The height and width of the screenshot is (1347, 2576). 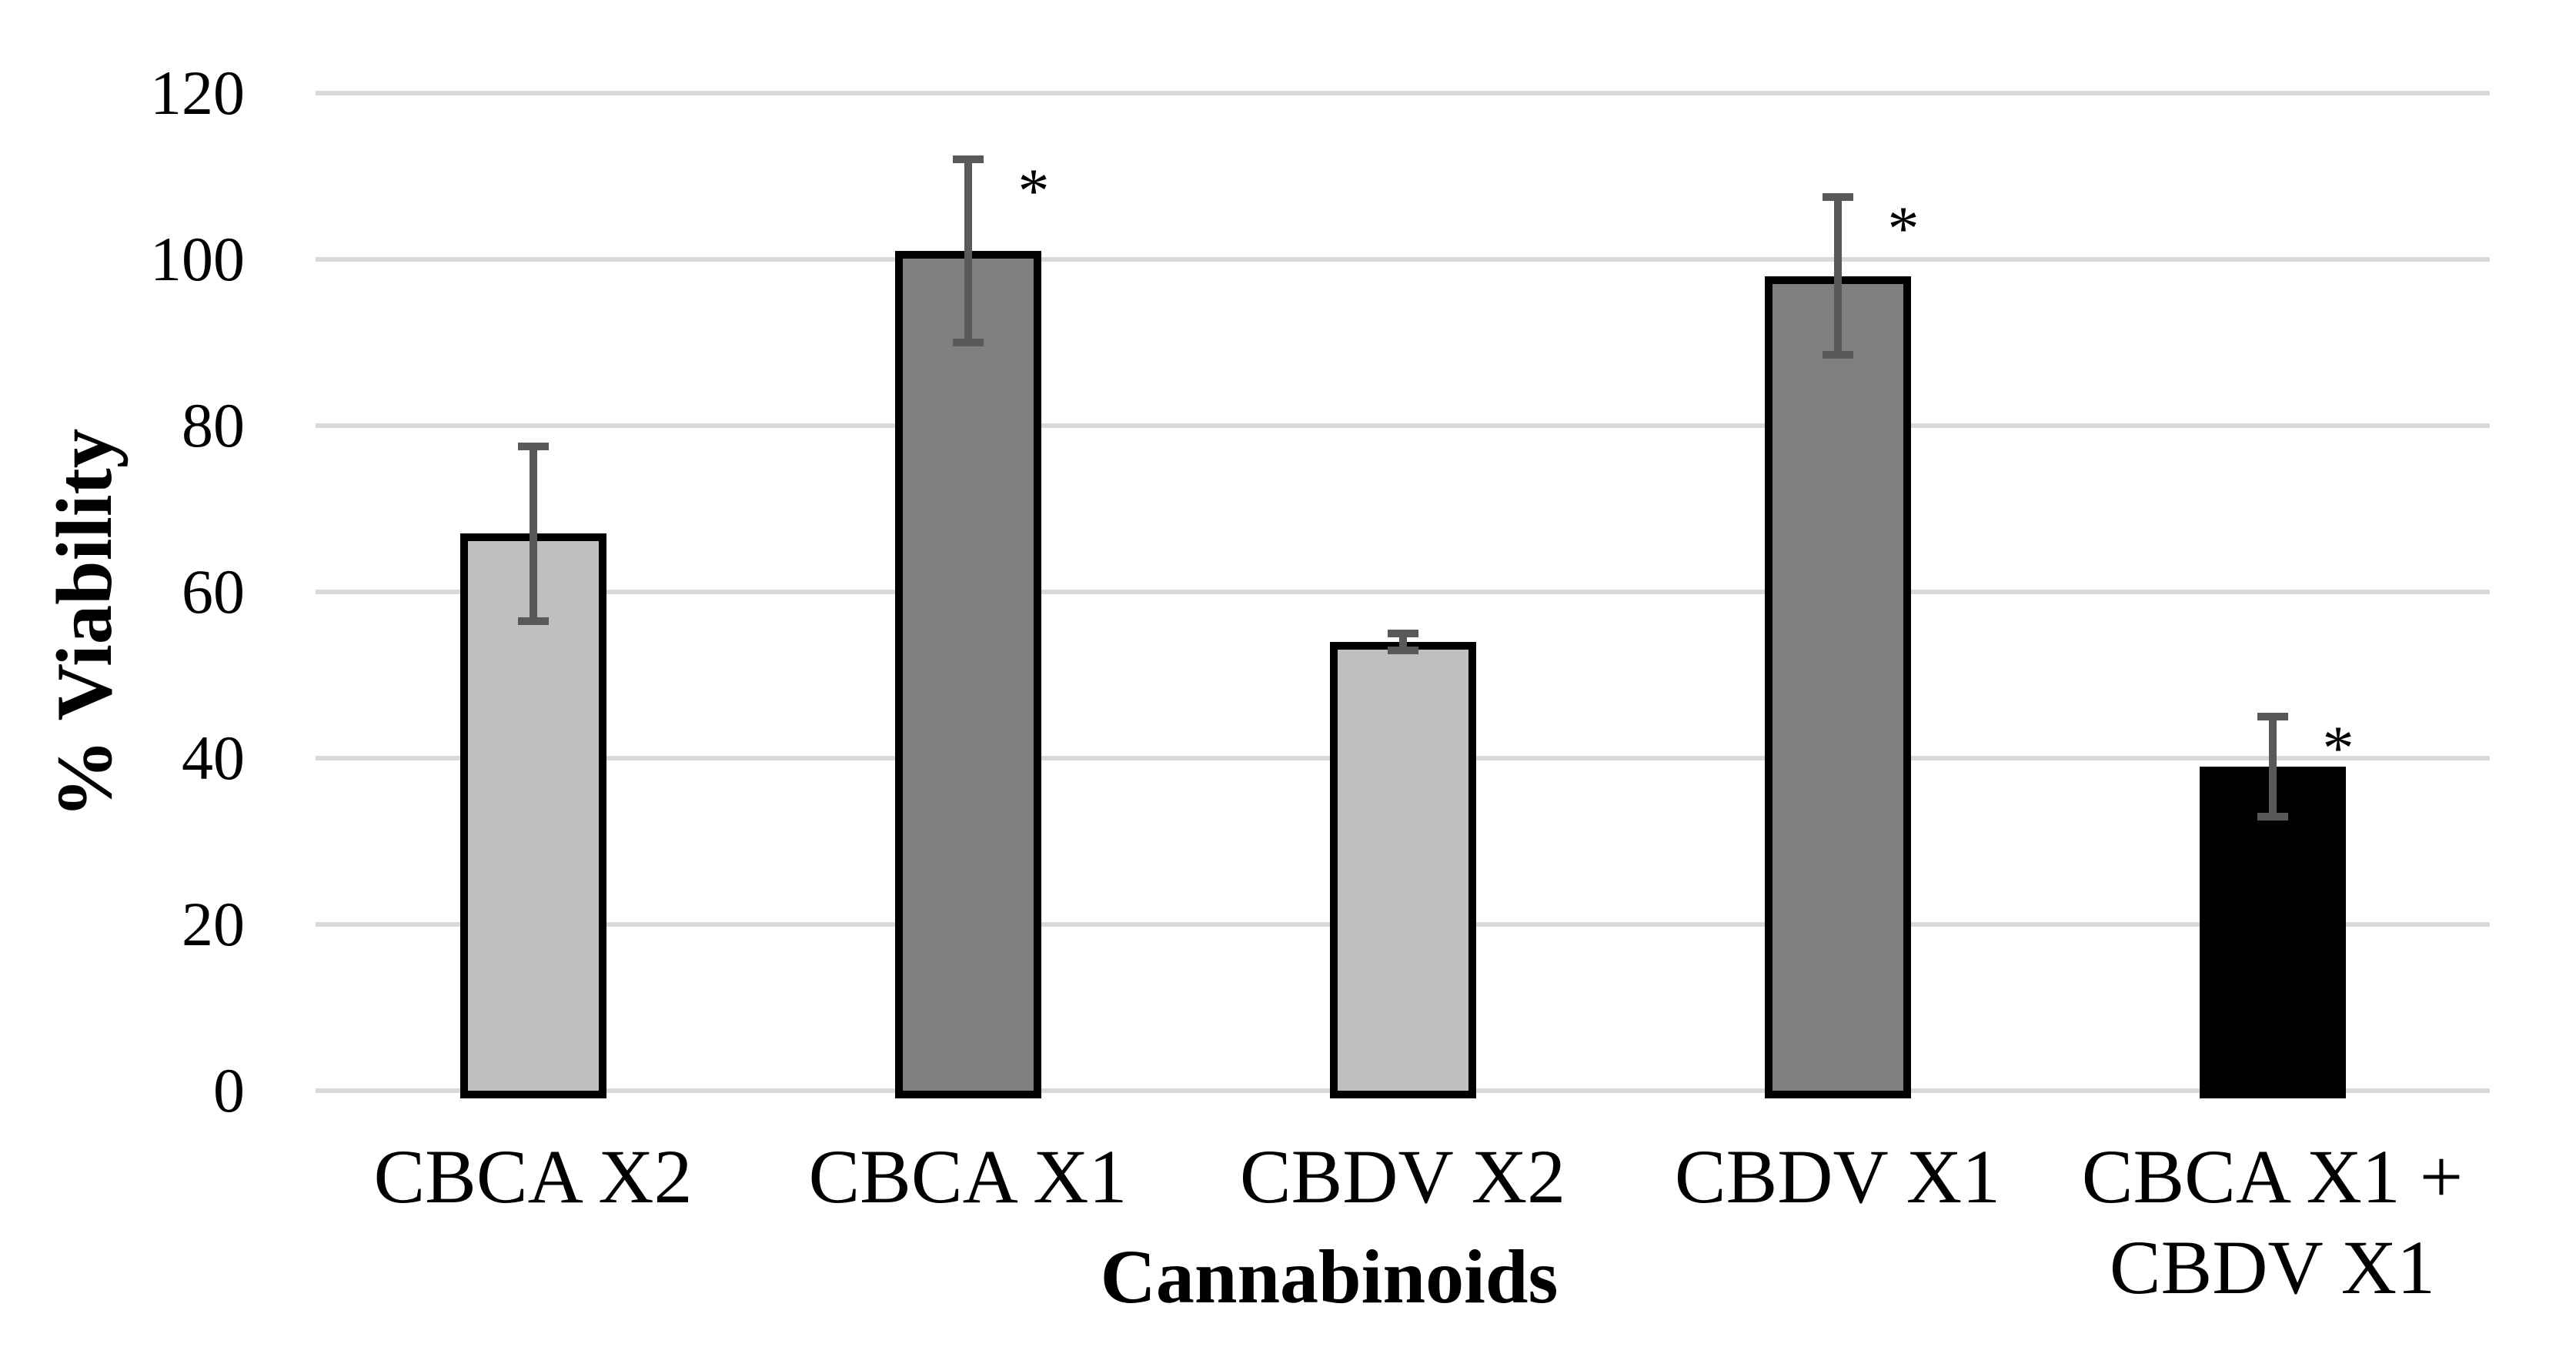 What do you see at coordinates (197, 93) in the screenshot?
I see `y-tick-label: 120` at bounding box center [197, 93].